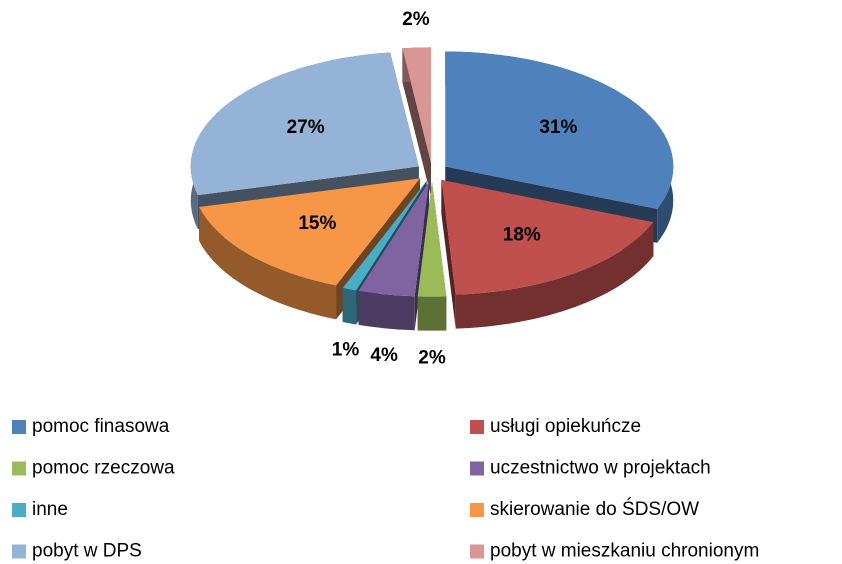 This screenshot has height=564, width=842. Describe the element at coordinates (317, 223) in the screenshot. I see `data-label: 15%` at that location.